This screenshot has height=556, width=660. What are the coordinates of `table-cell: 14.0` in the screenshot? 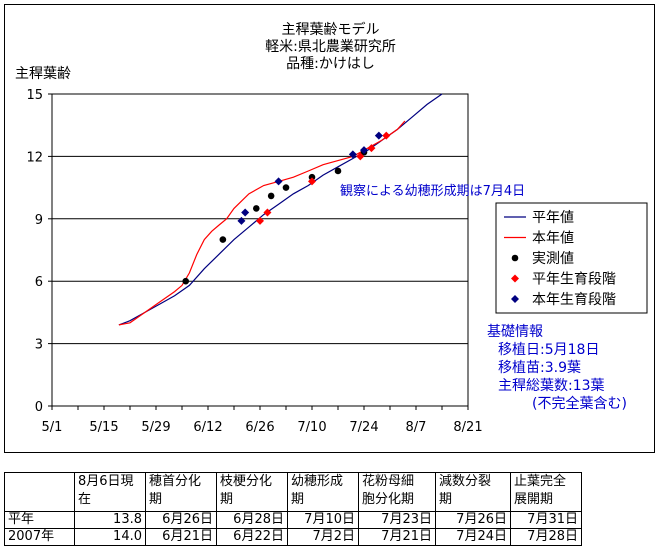 It's located at (110, 537).